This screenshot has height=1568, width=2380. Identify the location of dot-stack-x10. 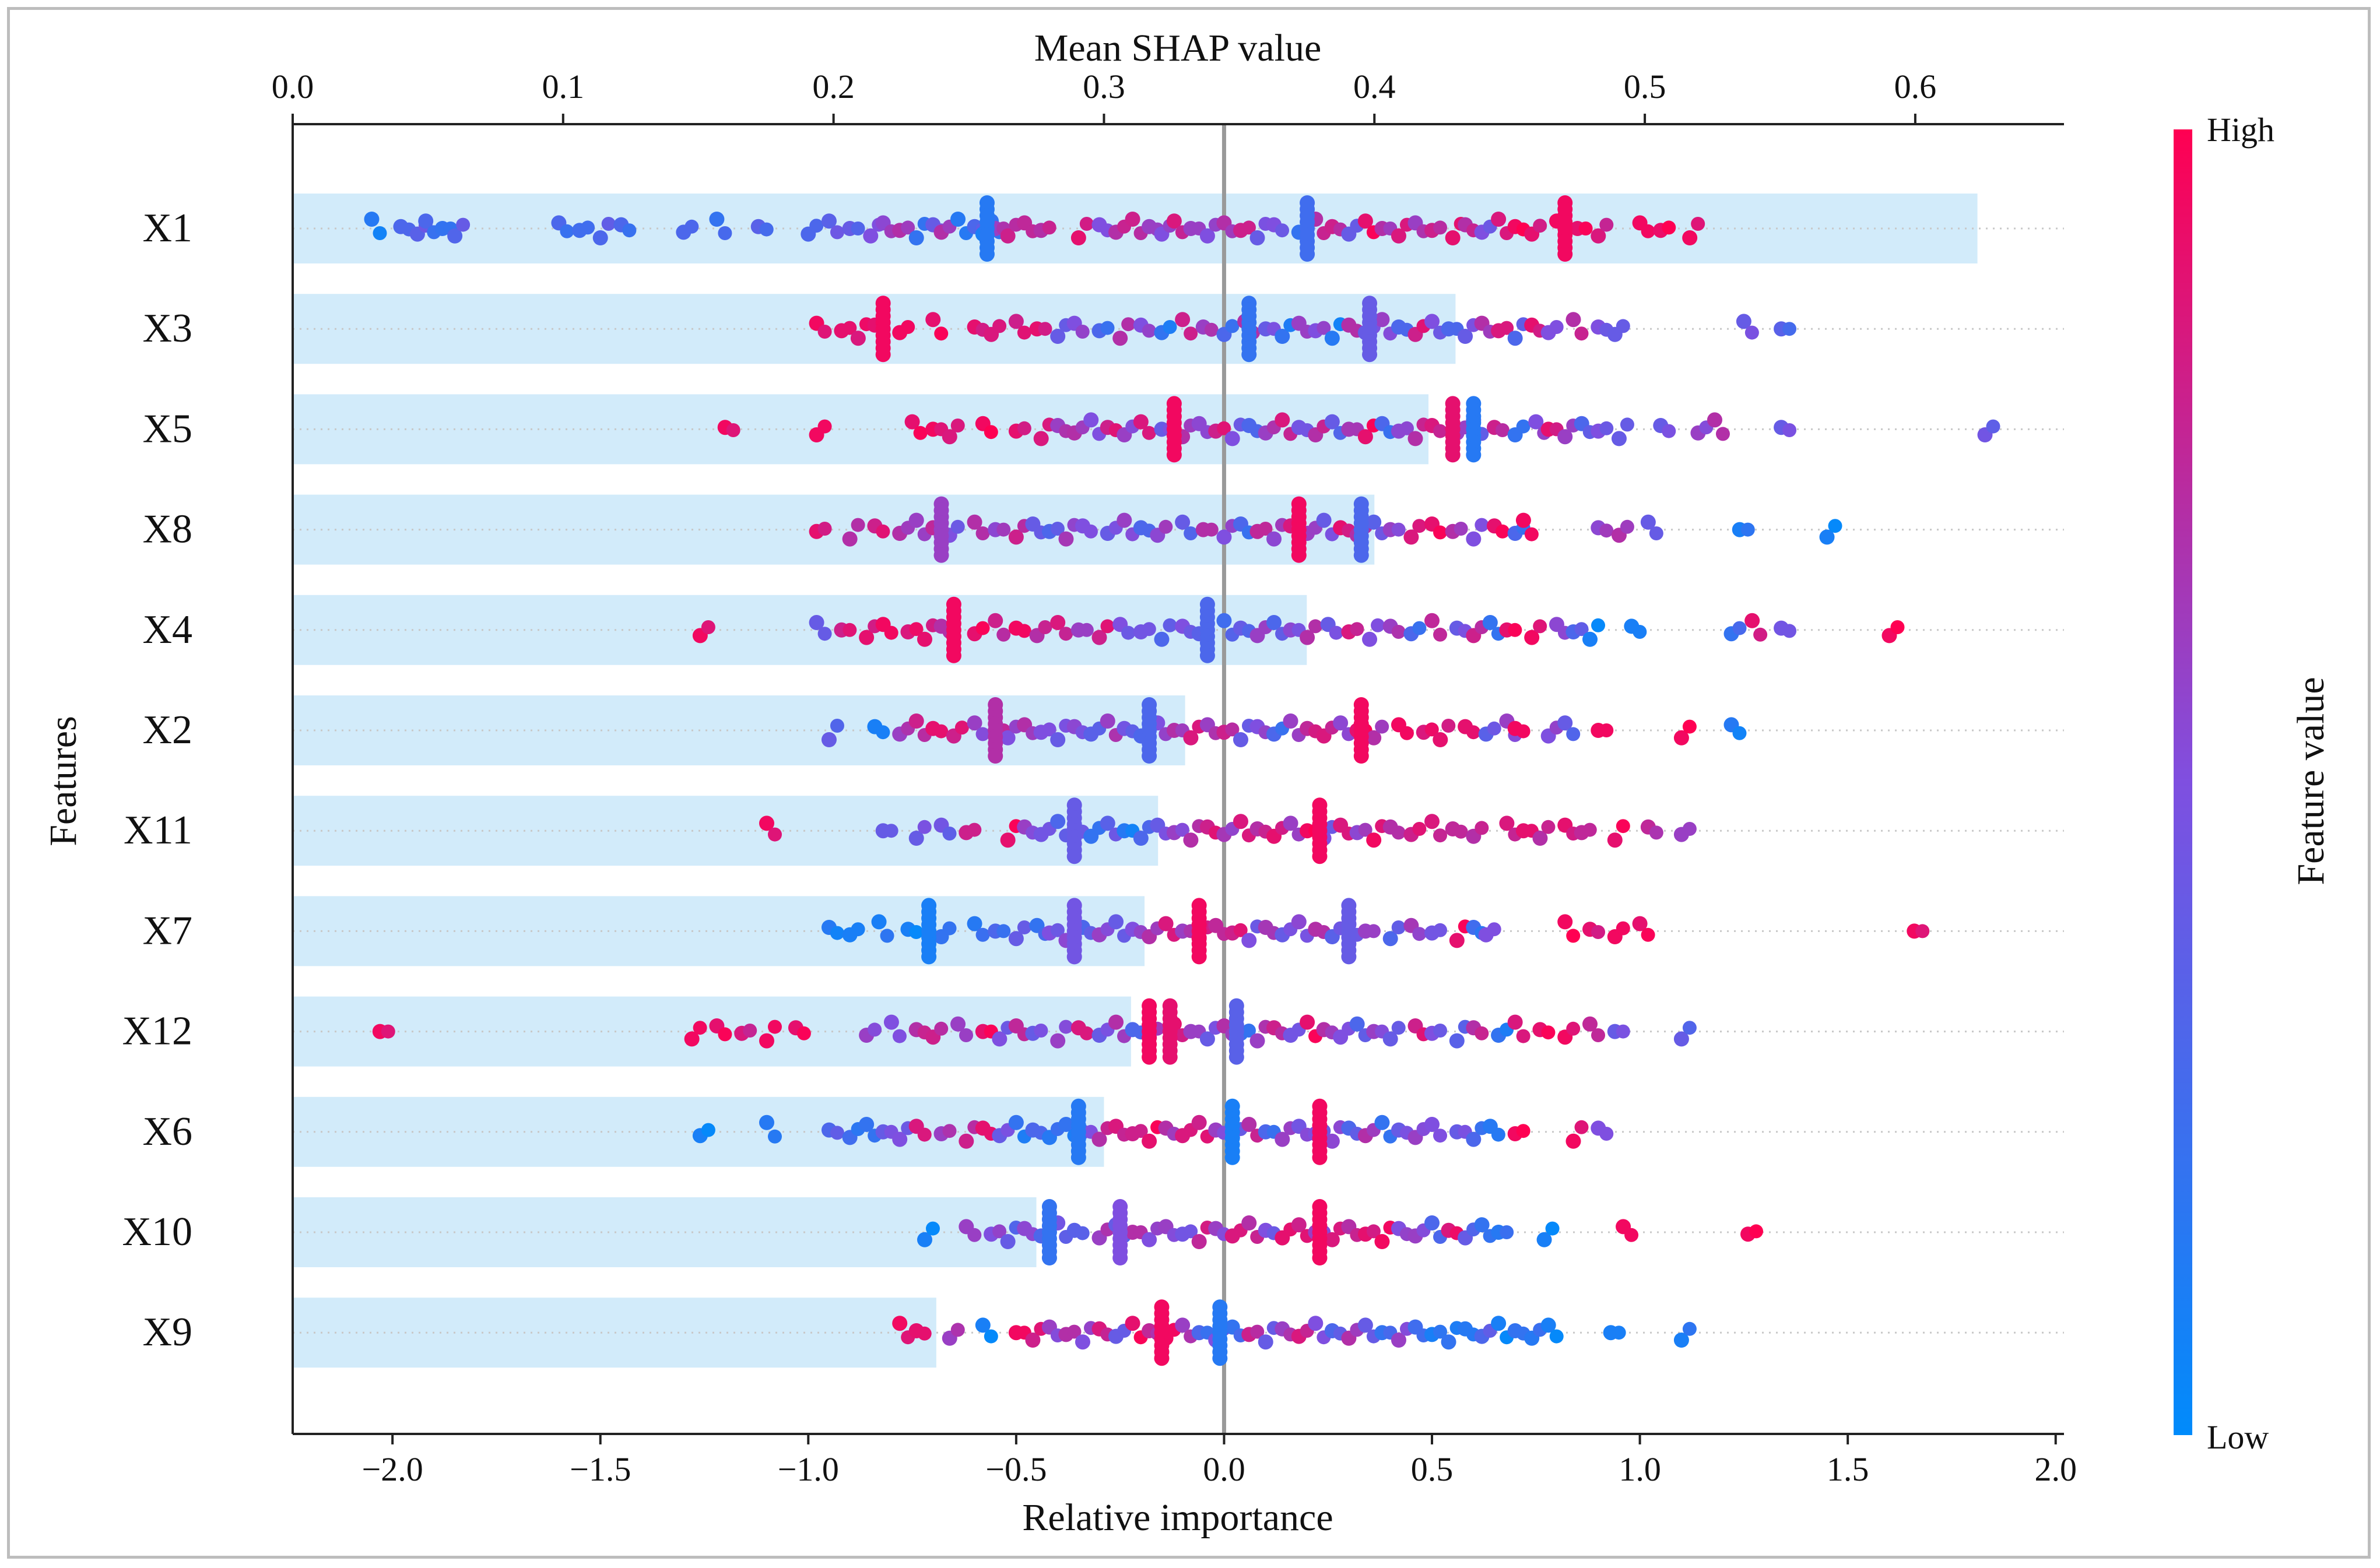
(1120, 1257).